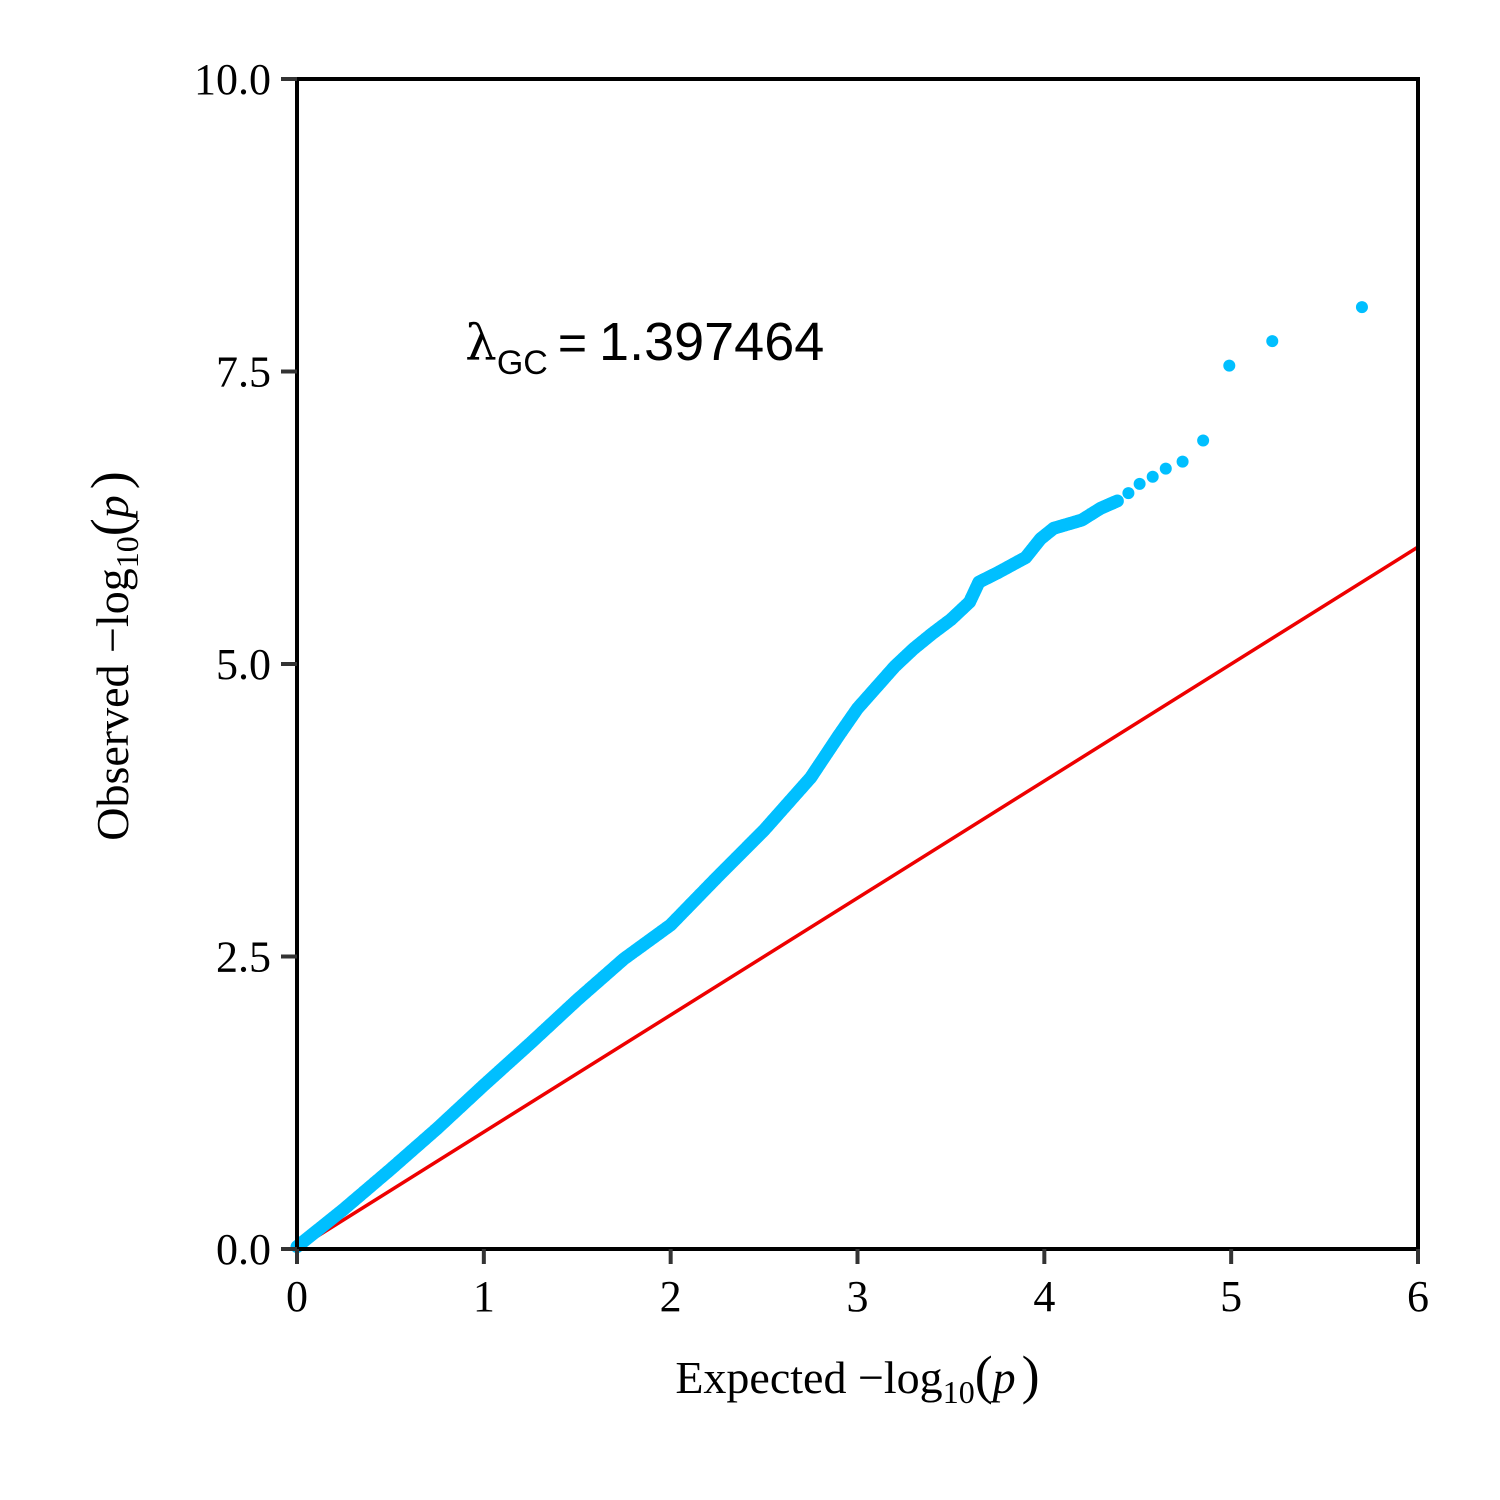  What do you see at coordinates (127, 552) in the screenshot?
I see `y-axis-label-sub: 10` at bounding box center [127, 552].